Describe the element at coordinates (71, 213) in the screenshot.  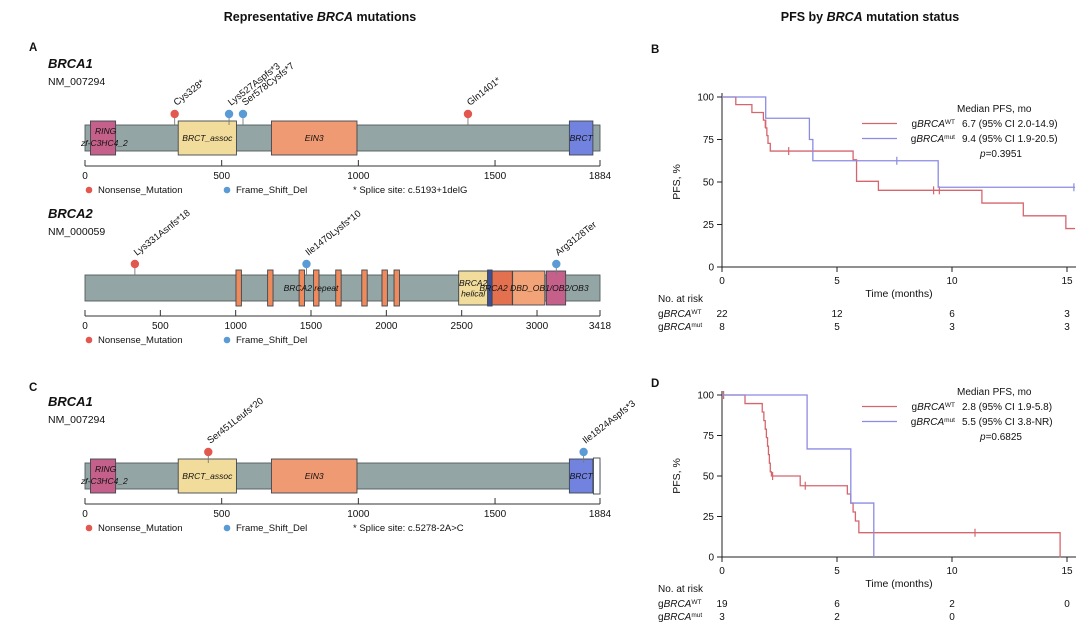
I see `gene-name: BRCA2` at that location.